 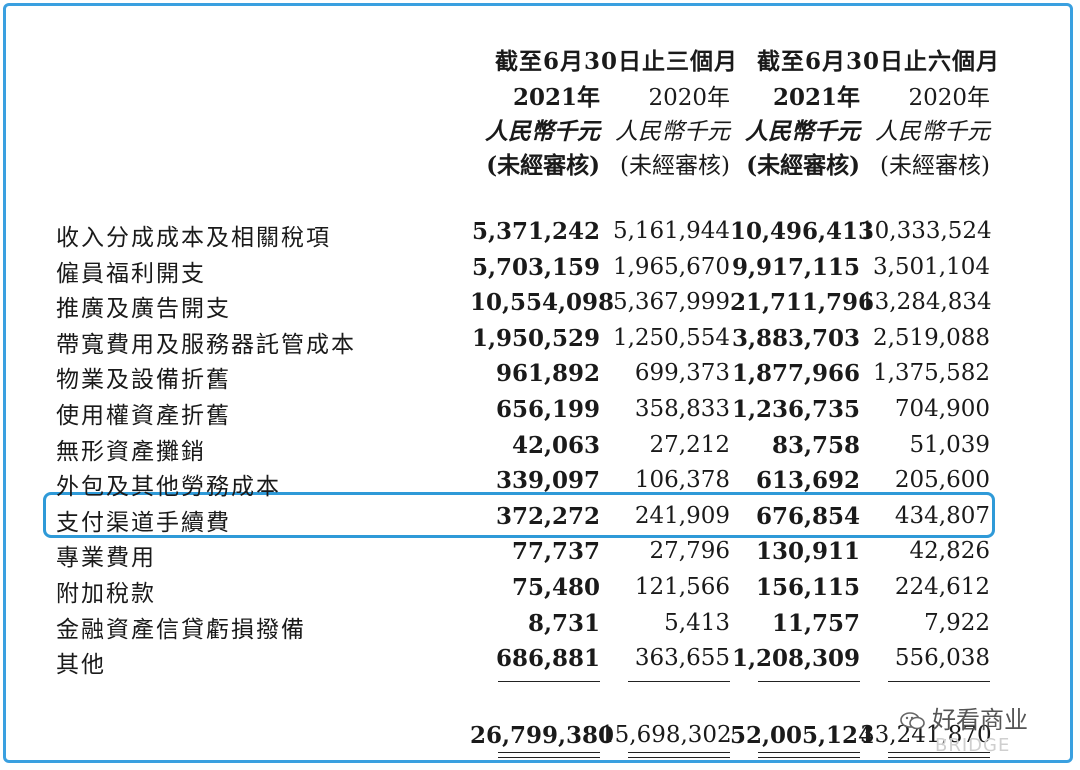 What do you see at coordinates (143, 309) in the screenshot?
I see `row-label: 推廣及廣告開支` at bounding box center [143, 309].